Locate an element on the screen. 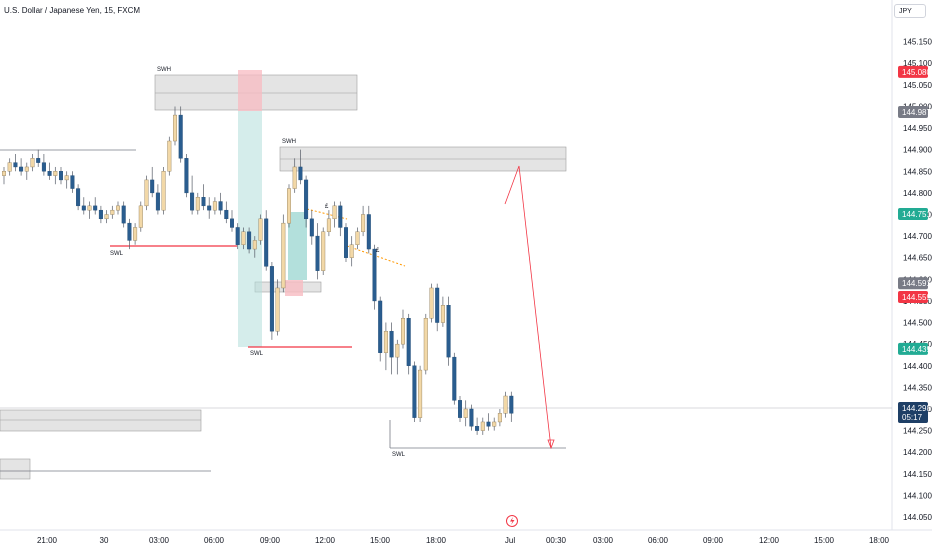  demand-zone-left is located at coordinates (101, 420).